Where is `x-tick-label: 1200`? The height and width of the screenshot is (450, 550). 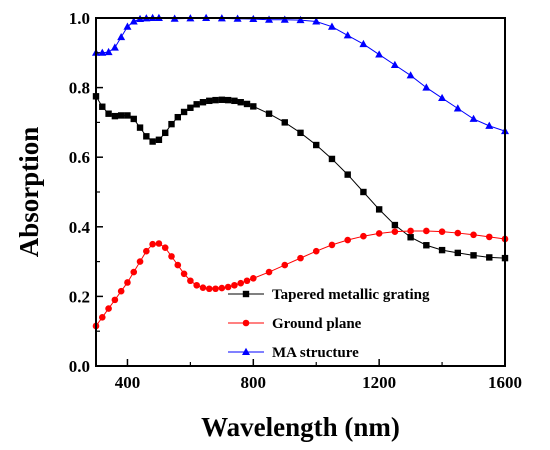
x-tick-label: 1200 is located at coordinates (379, 382).